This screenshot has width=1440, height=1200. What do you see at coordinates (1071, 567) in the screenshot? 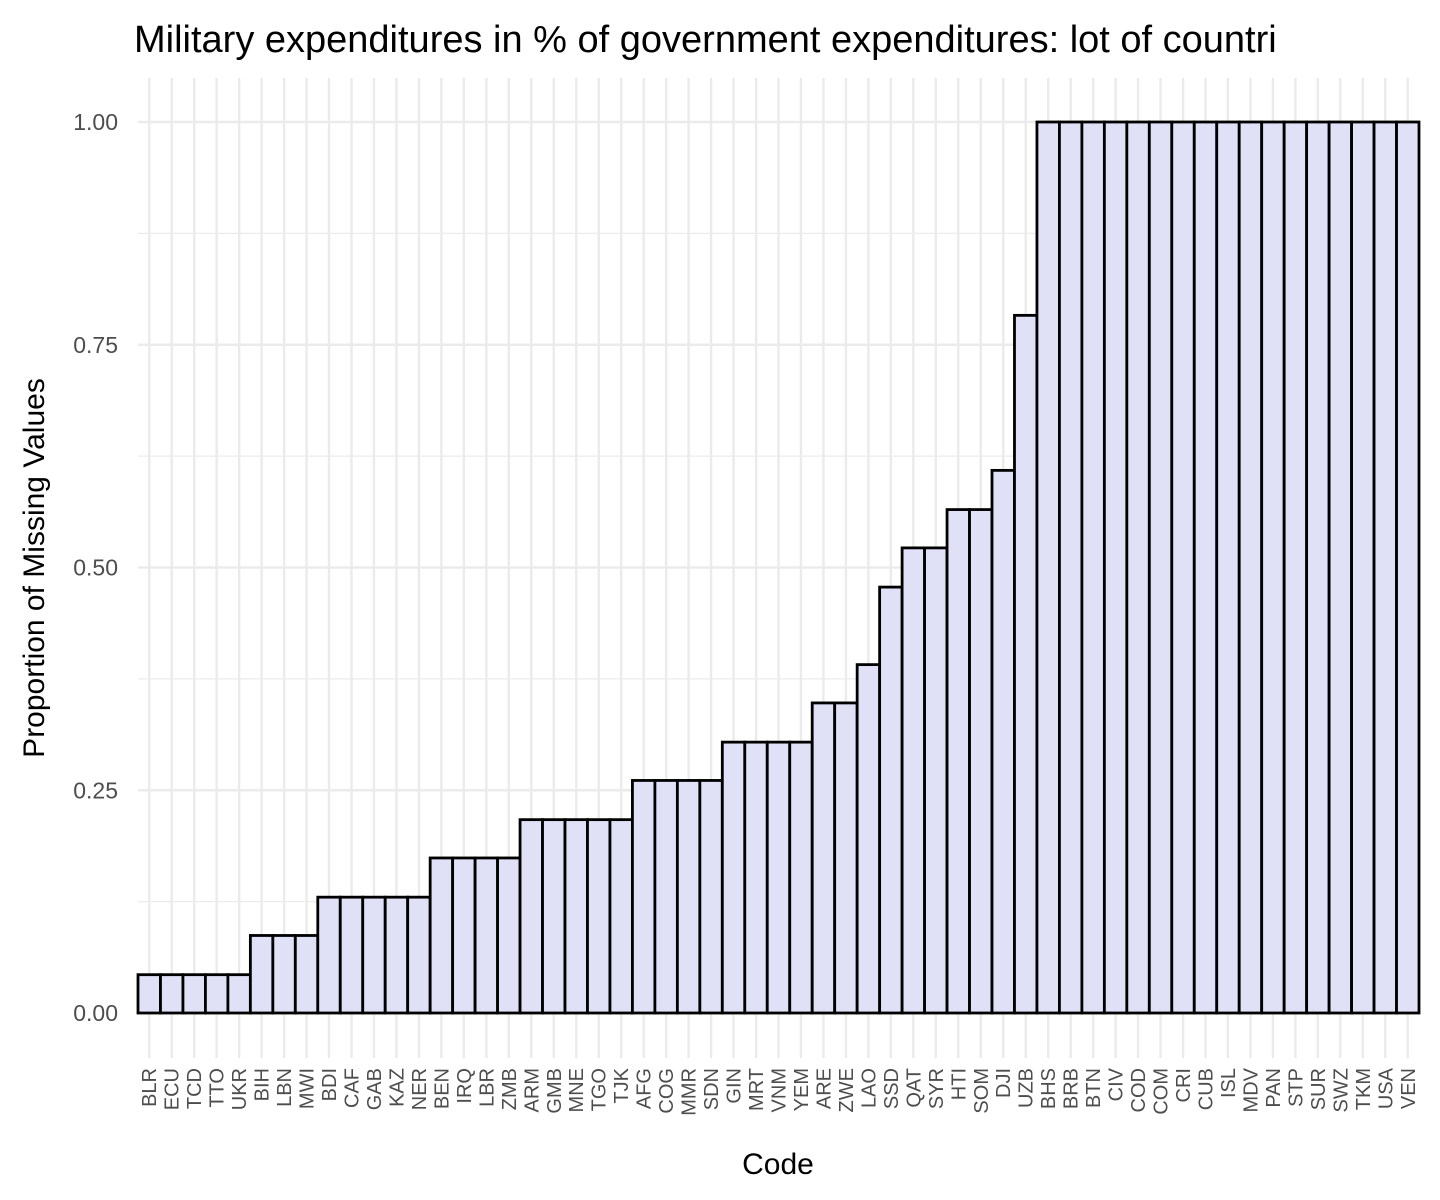
I see `bar-brb` at bounding box center [1071, 567].